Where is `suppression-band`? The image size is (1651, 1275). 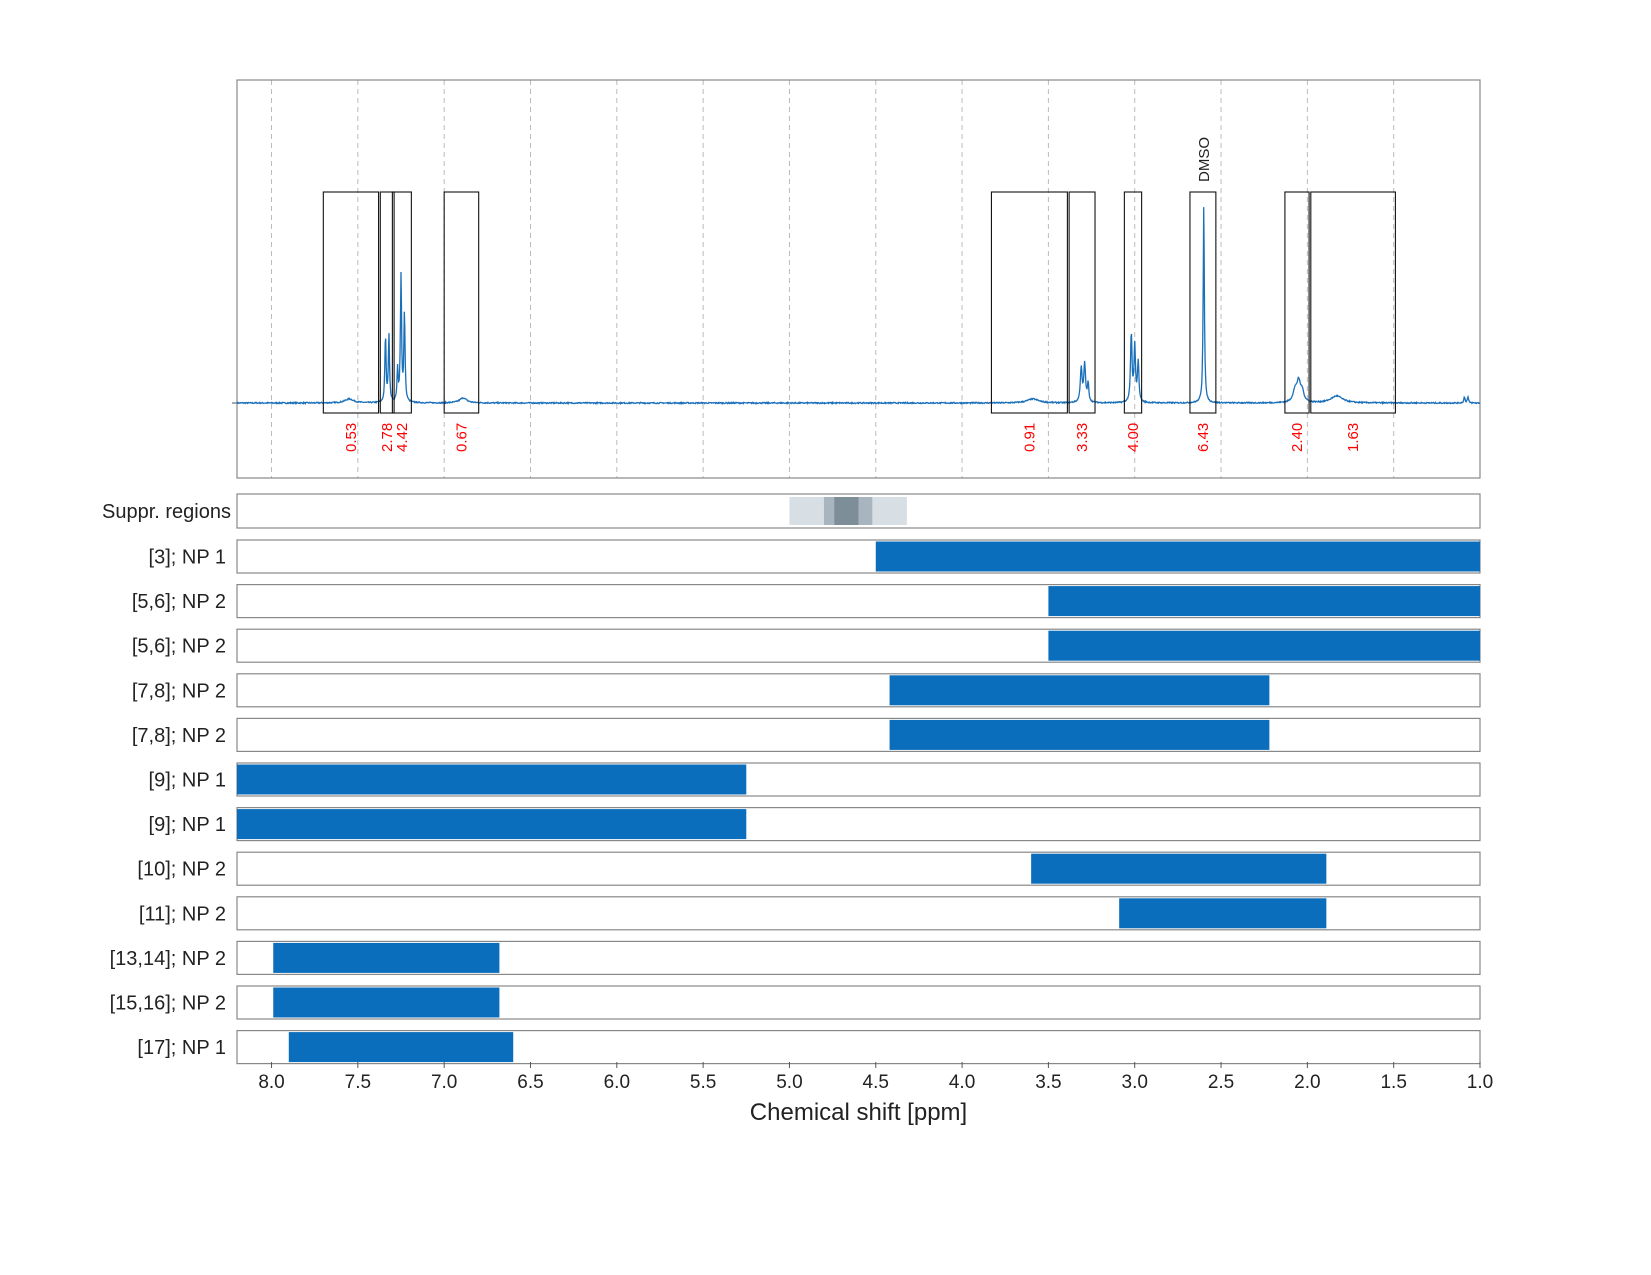
suppression-band is located at coordinates (846, 511).